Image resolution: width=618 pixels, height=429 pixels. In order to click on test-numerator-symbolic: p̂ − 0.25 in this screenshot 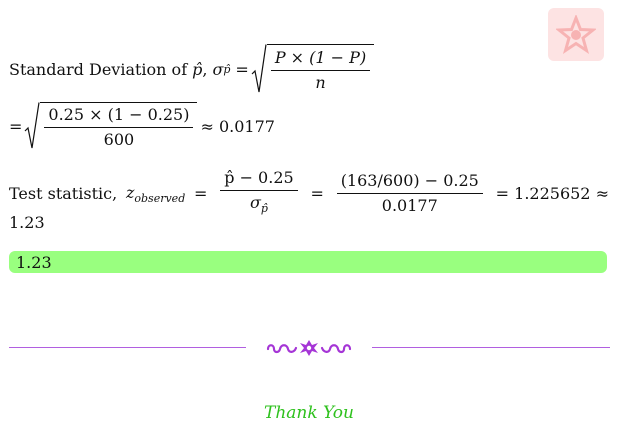, I will do `click(259, 179)`.